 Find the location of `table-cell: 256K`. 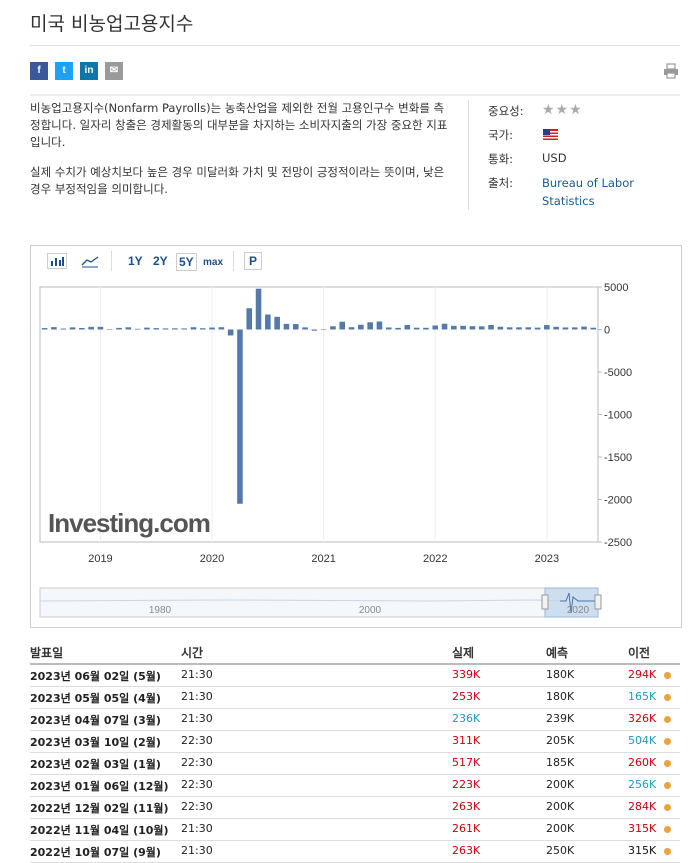

table-cell: 256K is located at coordinates (642, 784).